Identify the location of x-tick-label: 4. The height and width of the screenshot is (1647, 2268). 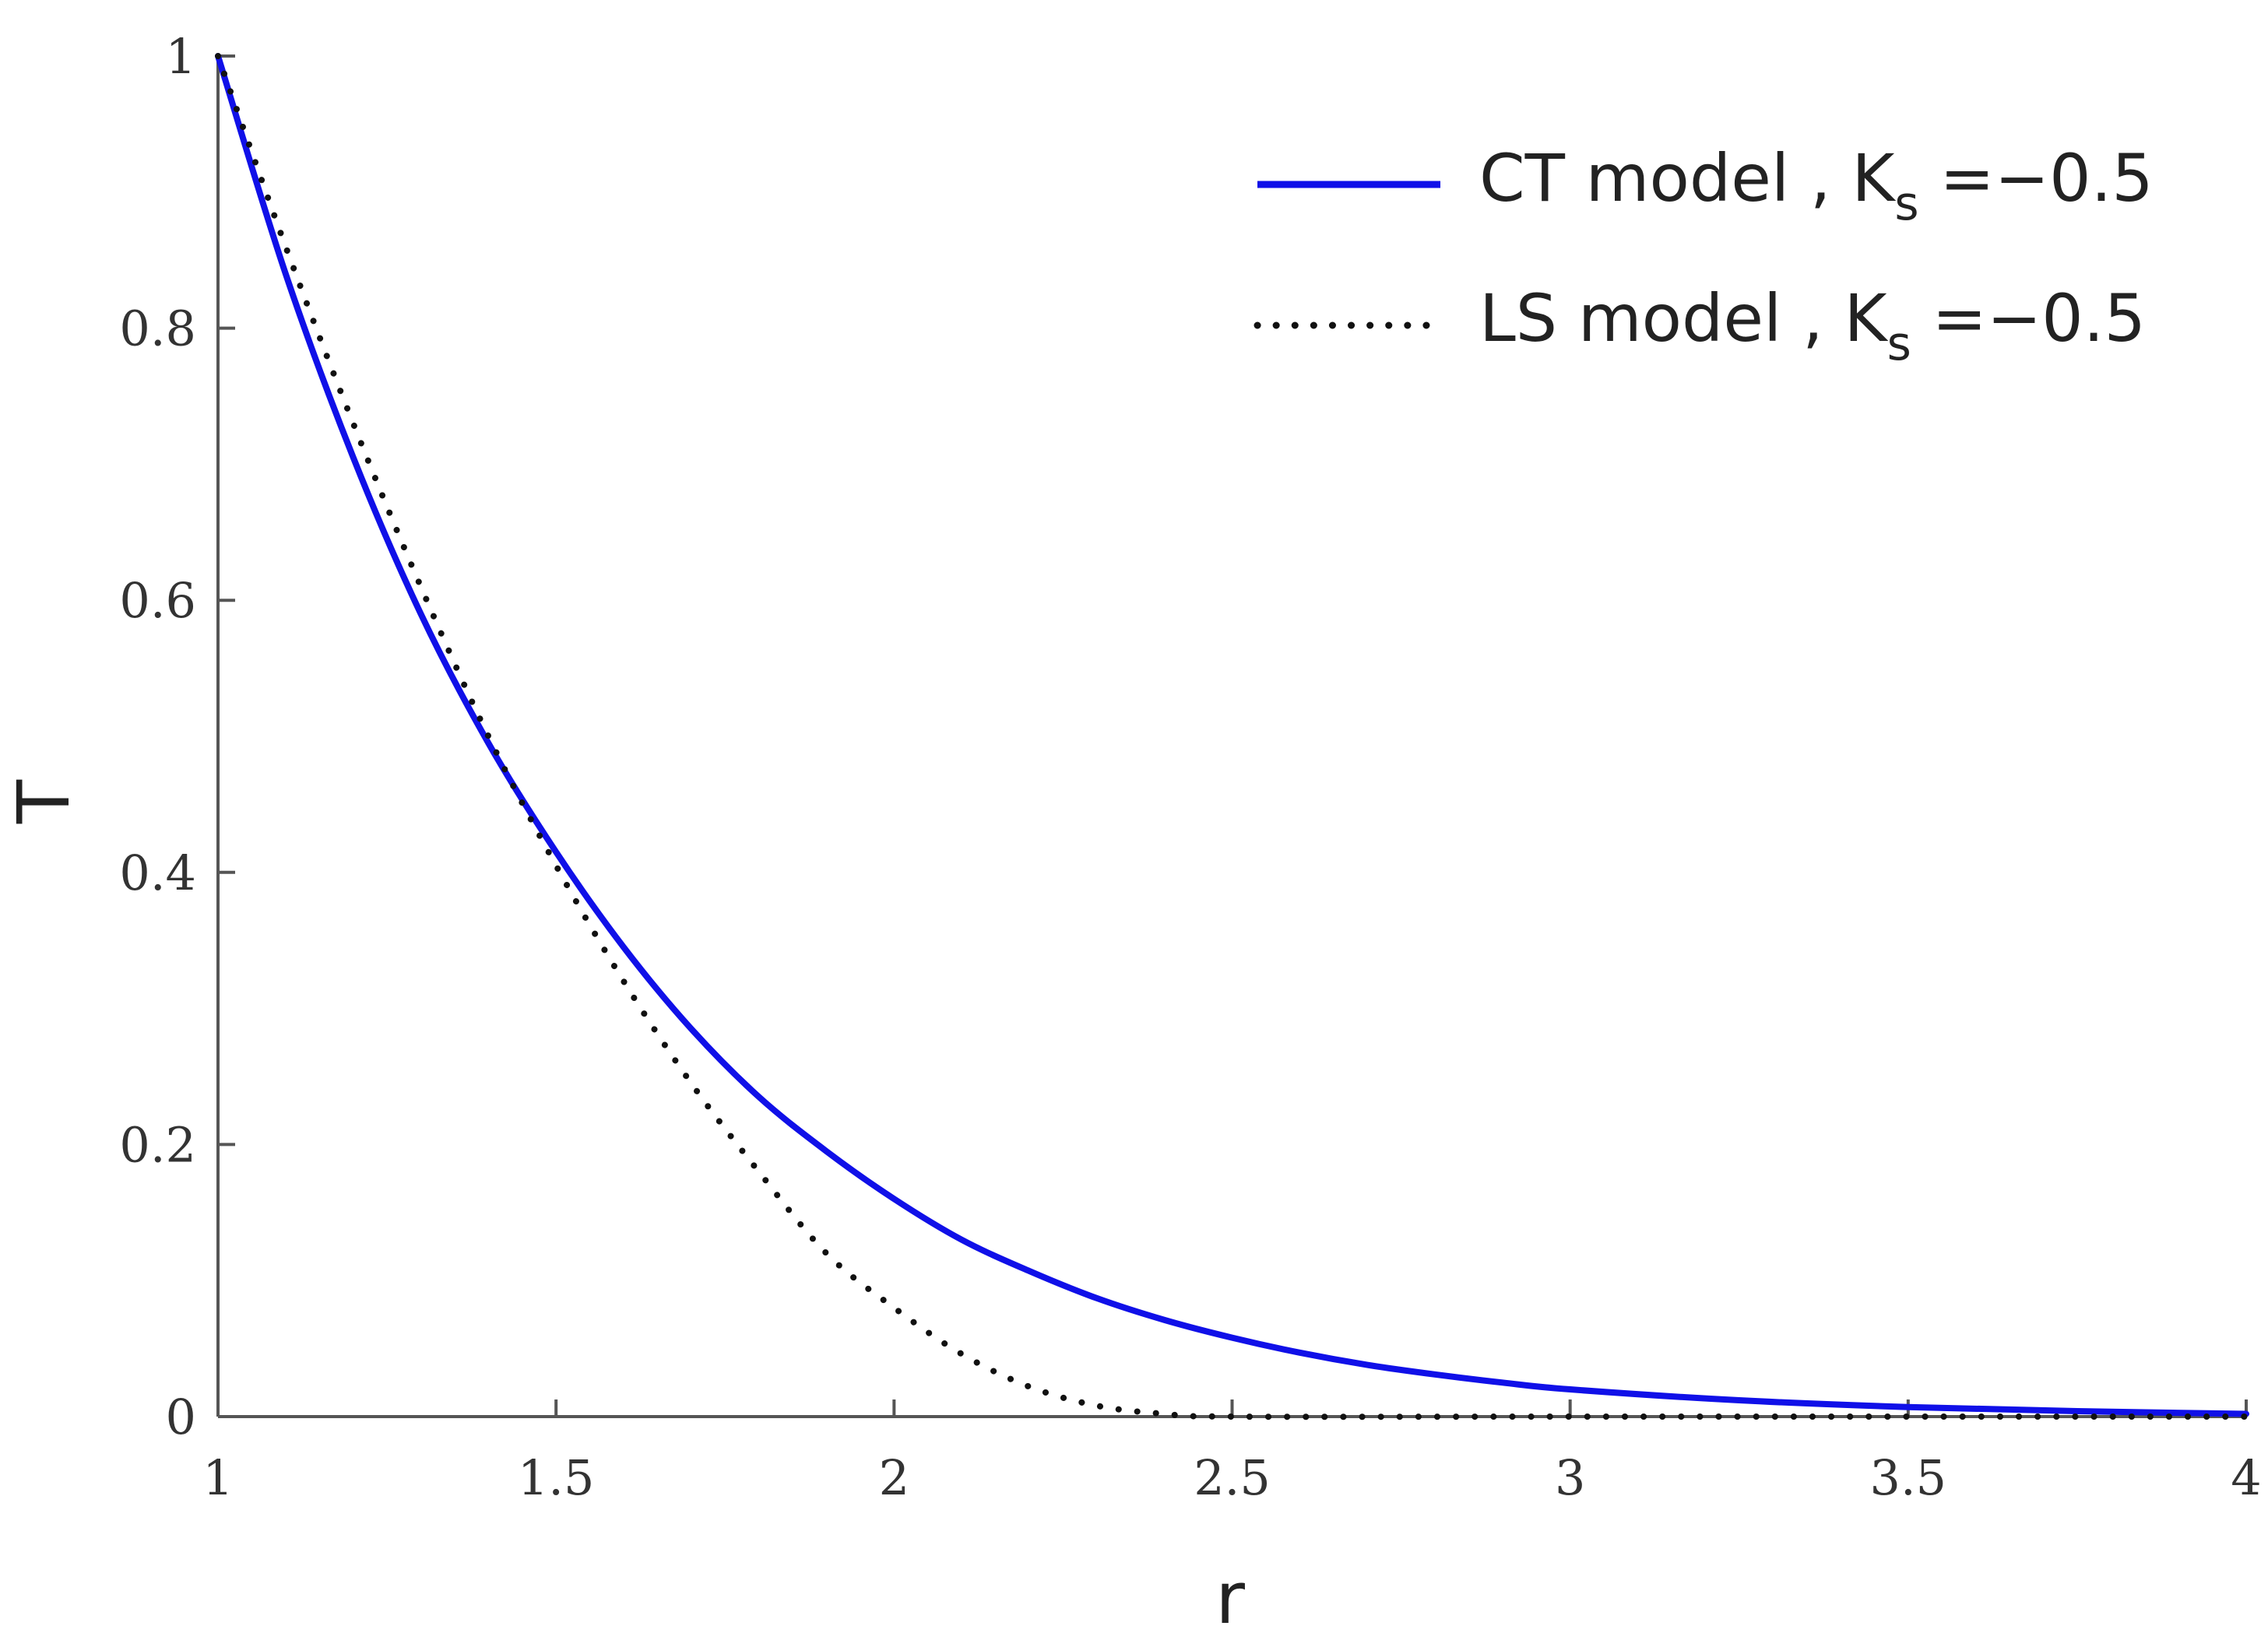
(2246, 1477).